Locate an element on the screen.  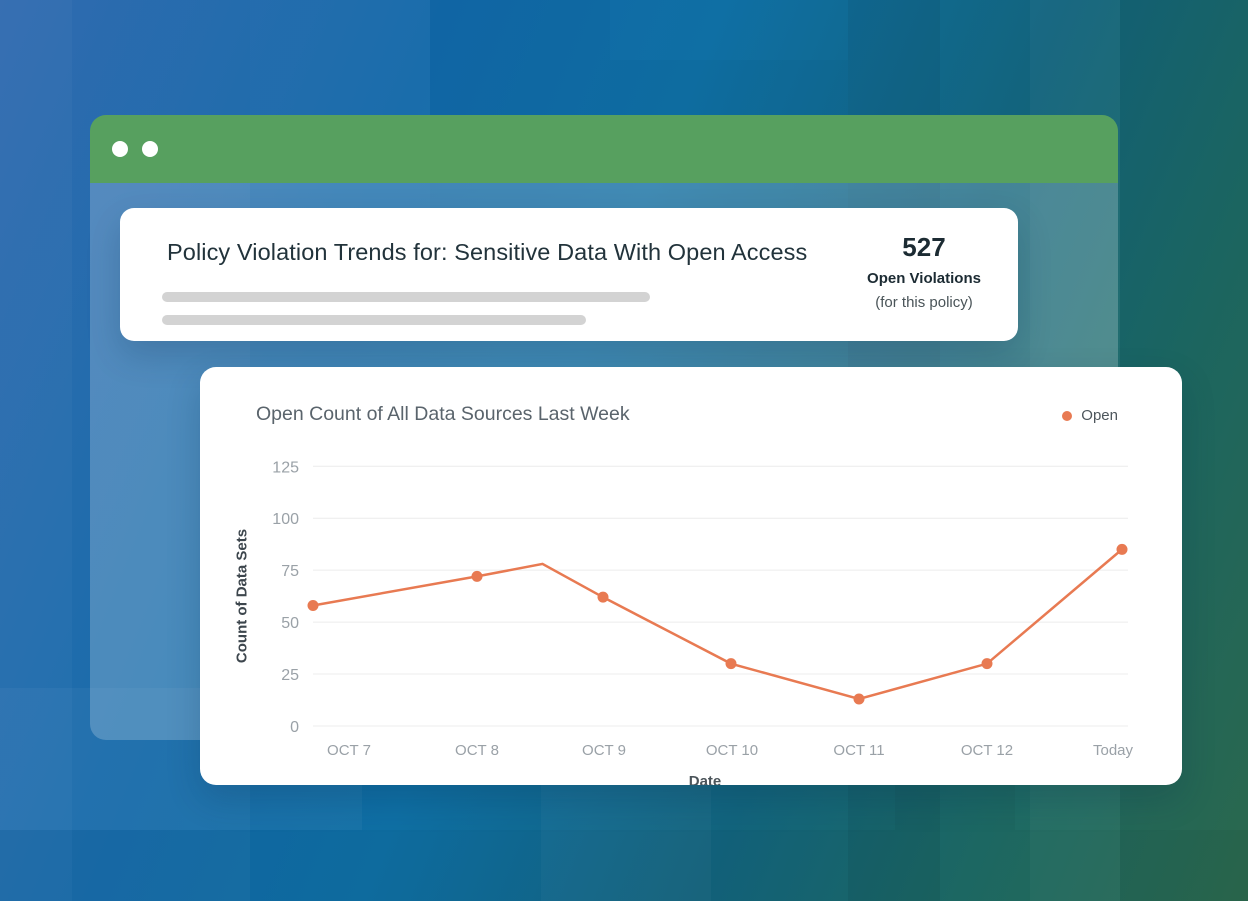
y-axis-title: Count of Data Sets is located at coordinates (242, 596).